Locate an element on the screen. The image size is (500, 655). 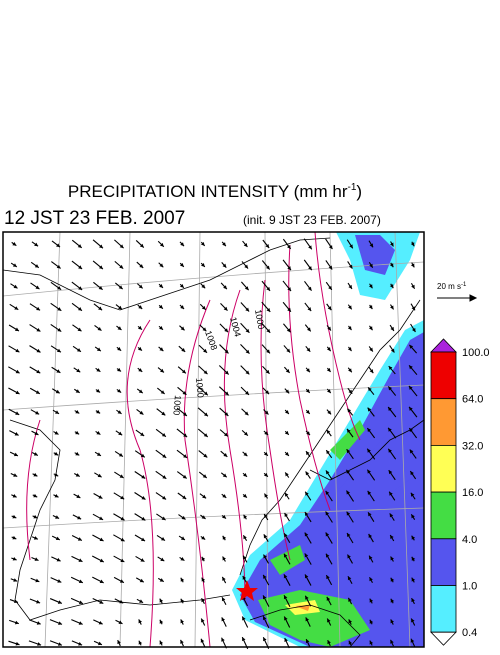
colorbar-under is located at coordinates (443, 638).